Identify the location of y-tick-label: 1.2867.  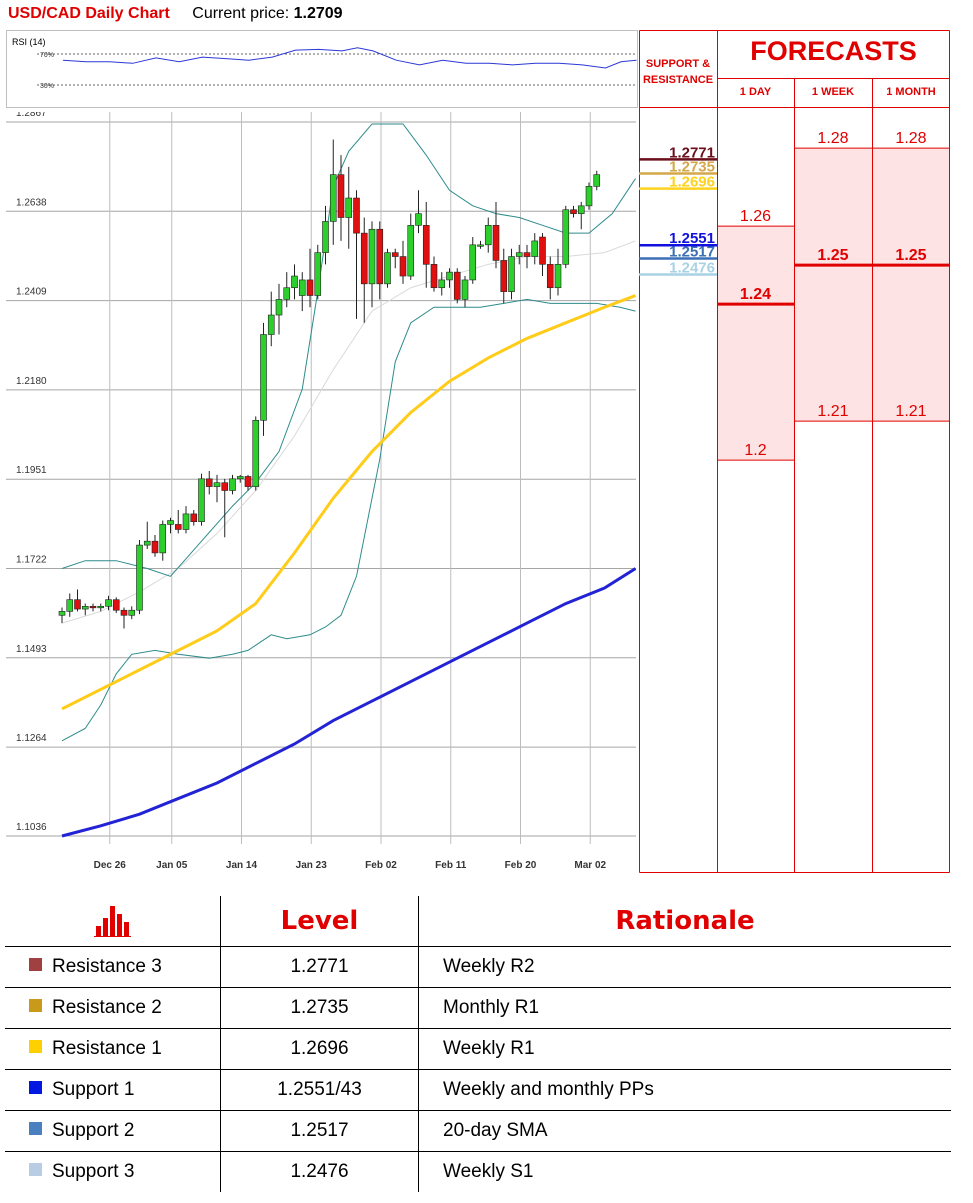
(31, 115).